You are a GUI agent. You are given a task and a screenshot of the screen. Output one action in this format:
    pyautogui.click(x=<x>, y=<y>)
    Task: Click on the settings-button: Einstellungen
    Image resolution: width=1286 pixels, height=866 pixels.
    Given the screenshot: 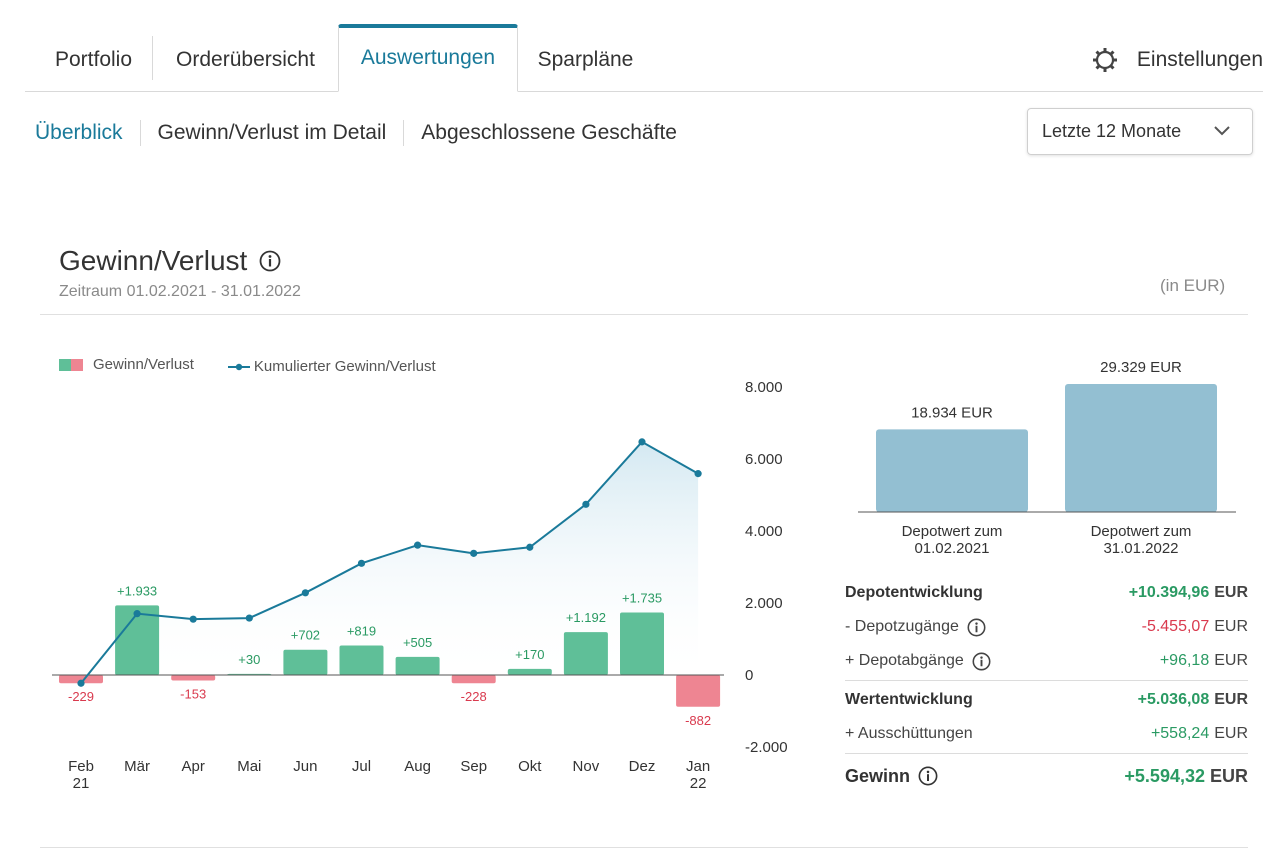 What is the action you would take?
    pyautogui.click(x=1177, y=60)
    